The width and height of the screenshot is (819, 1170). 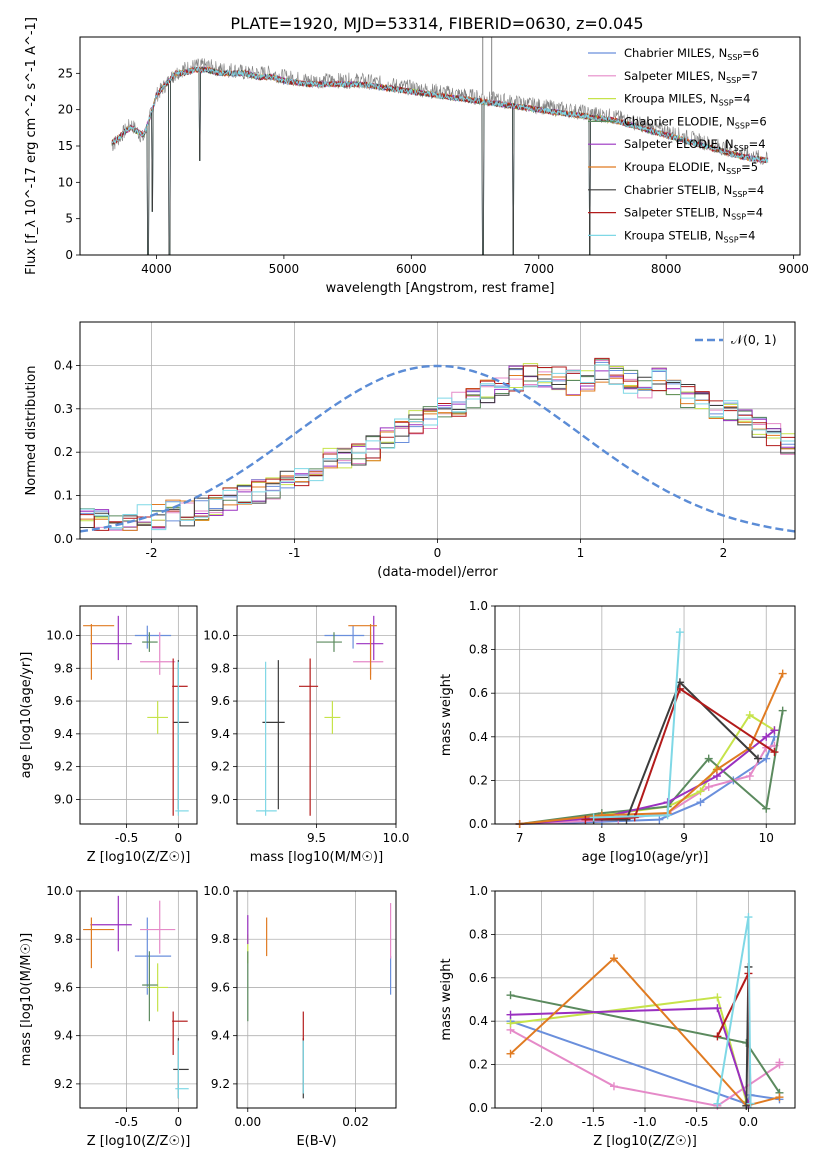 What do you see at coordinates (220, 799) in the screenshot?
I see `y-tick-label: 9.0` at bounding box center [220, 799].